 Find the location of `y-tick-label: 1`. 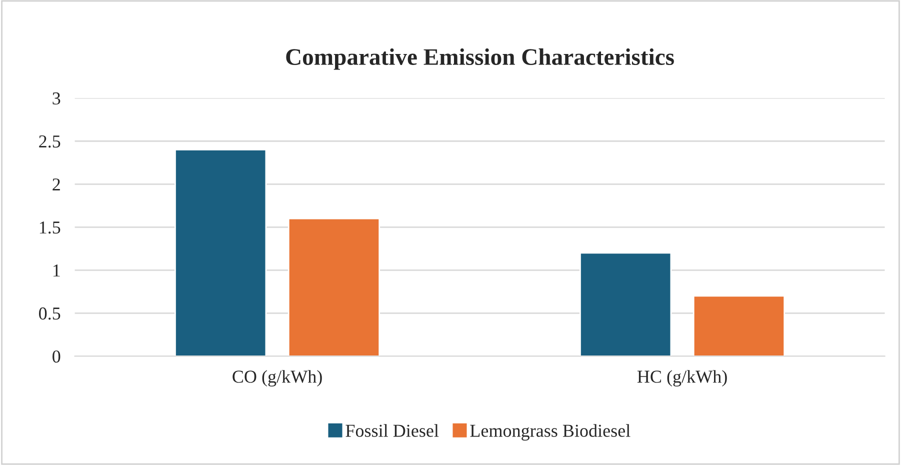

y-tick-label: 1 is located at coordinates (56, 270).